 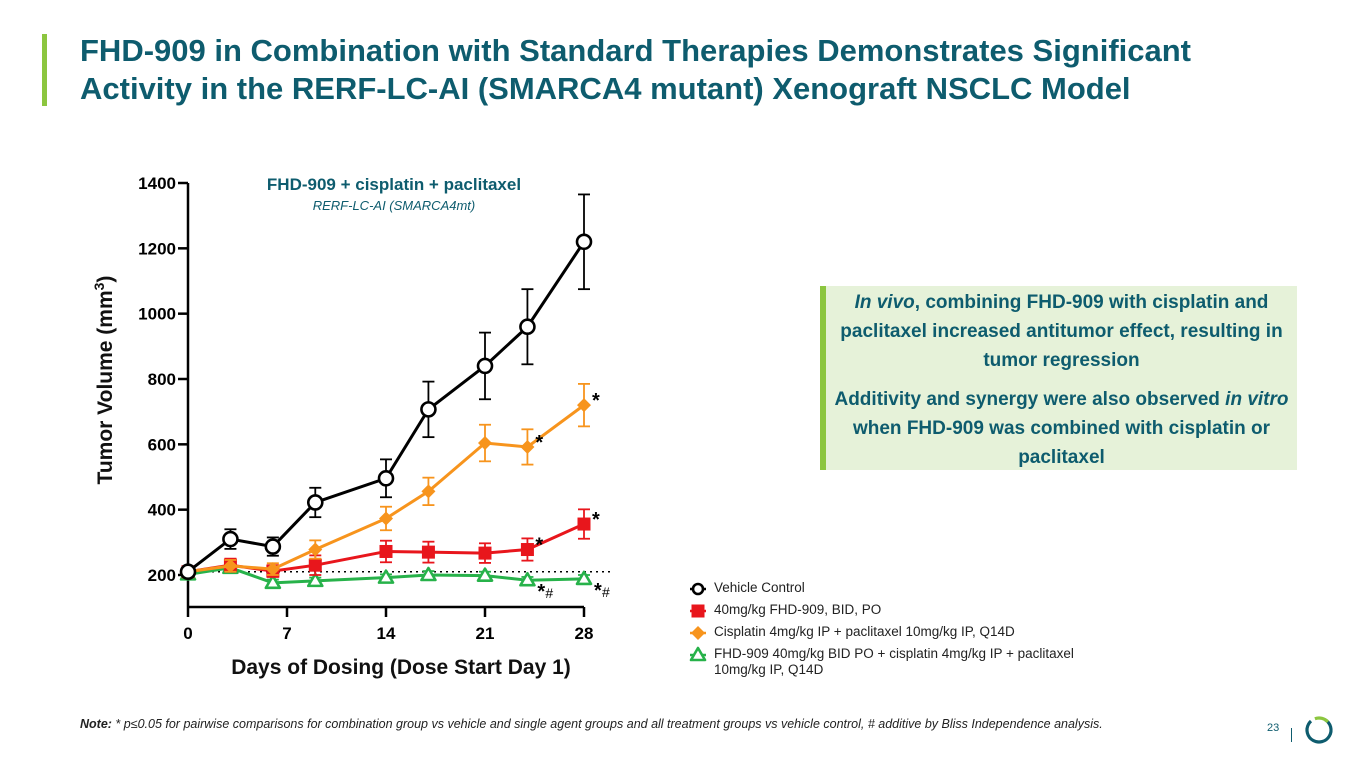 I want to click on callout-emphasis-in-vivo: In vivo, so click(x=884, y=302).